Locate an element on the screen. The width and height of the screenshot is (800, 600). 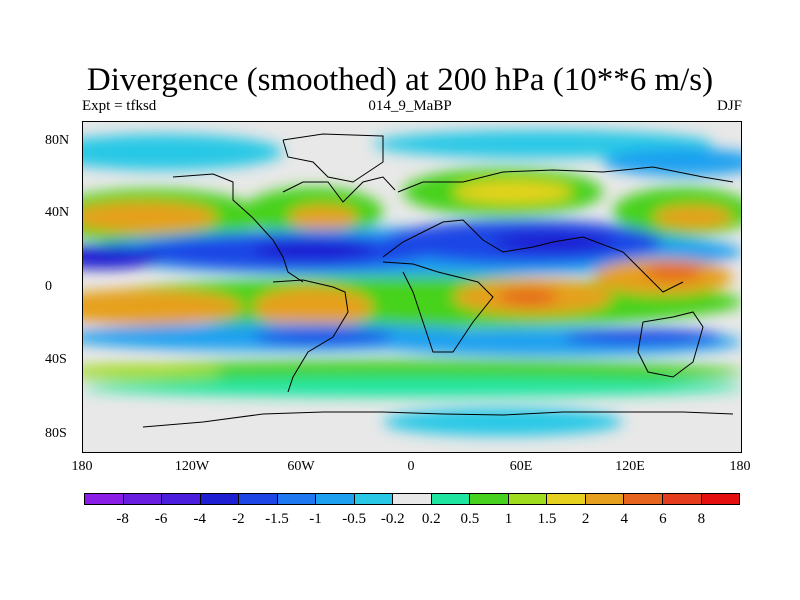
experiment-label: Expt = tfksd is located at coordinates (119, 106).